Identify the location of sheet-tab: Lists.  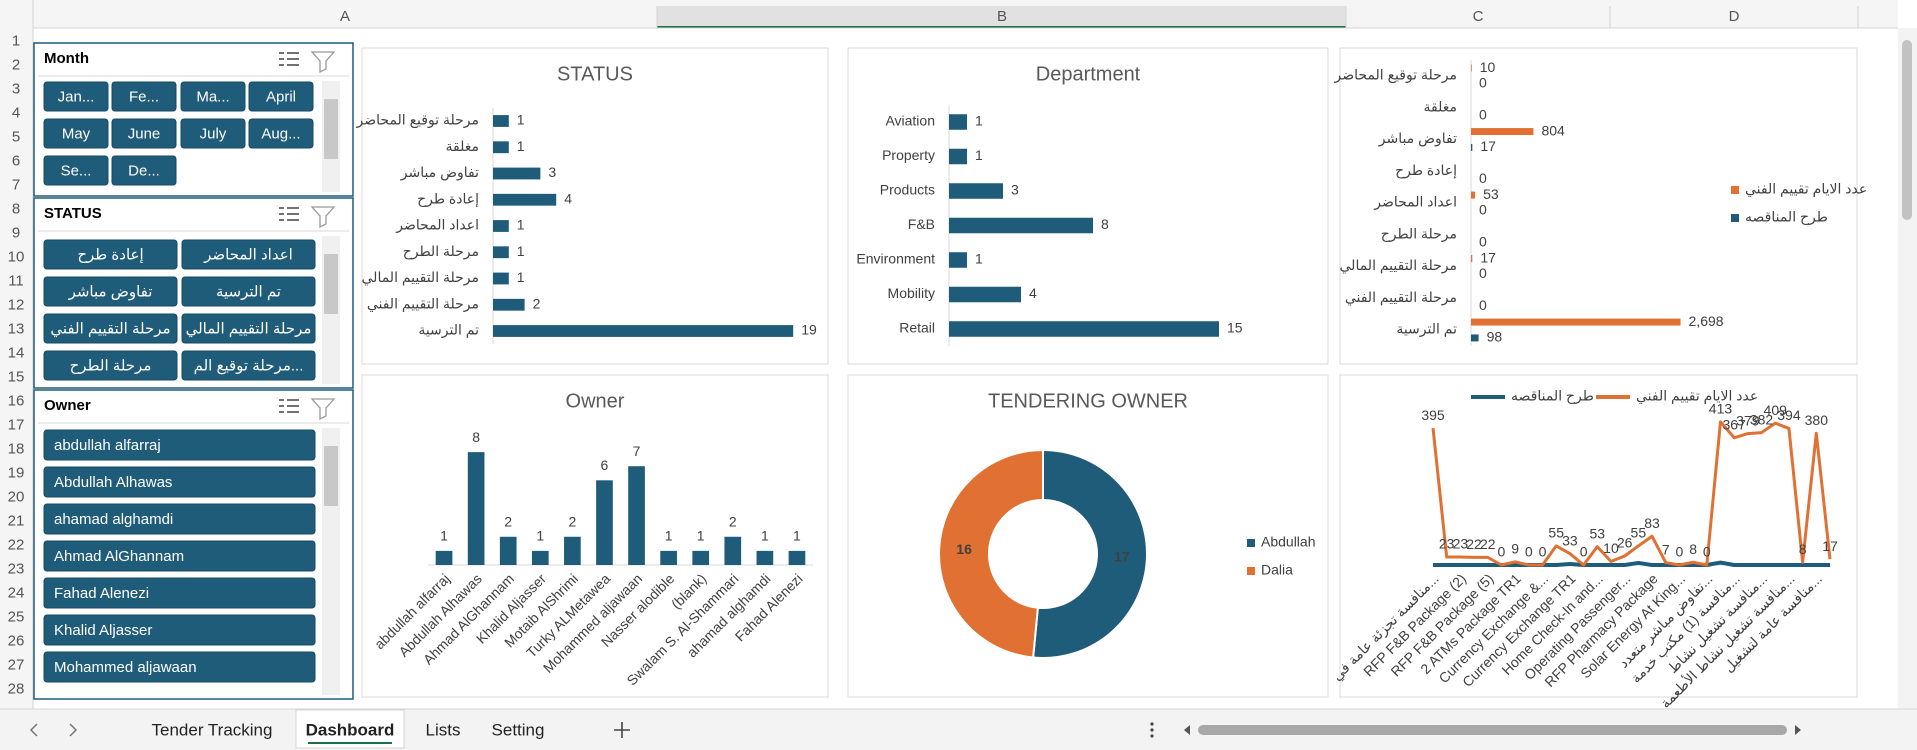
(443, 729).